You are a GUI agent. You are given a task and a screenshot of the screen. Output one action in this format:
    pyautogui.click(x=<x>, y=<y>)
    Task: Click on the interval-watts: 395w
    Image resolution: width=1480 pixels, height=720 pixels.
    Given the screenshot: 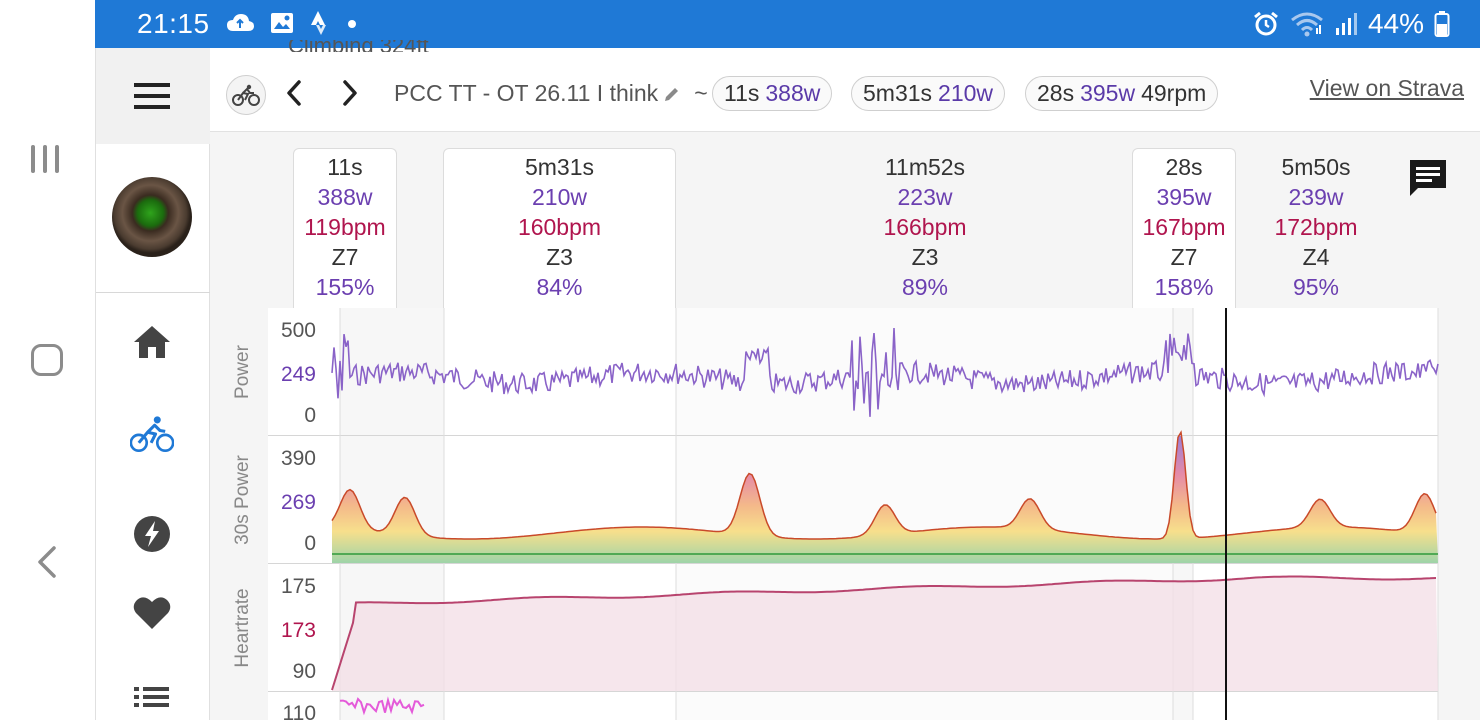 What is the action you would take?
    pyautogui.click(x=1184, y=197)
    